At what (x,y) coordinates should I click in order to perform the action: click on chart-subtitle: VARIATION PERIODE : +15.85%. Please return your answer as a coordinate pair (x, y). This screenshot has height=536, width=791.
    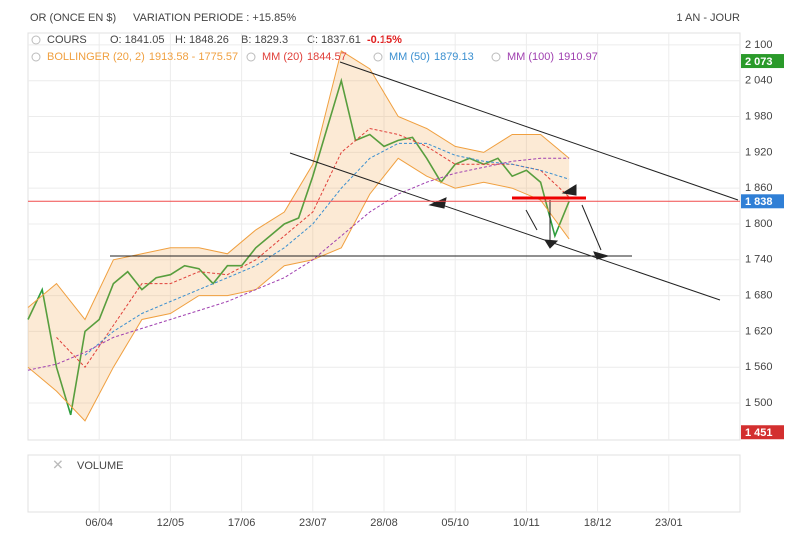
    Looking at the image, I should click on (214, 18).